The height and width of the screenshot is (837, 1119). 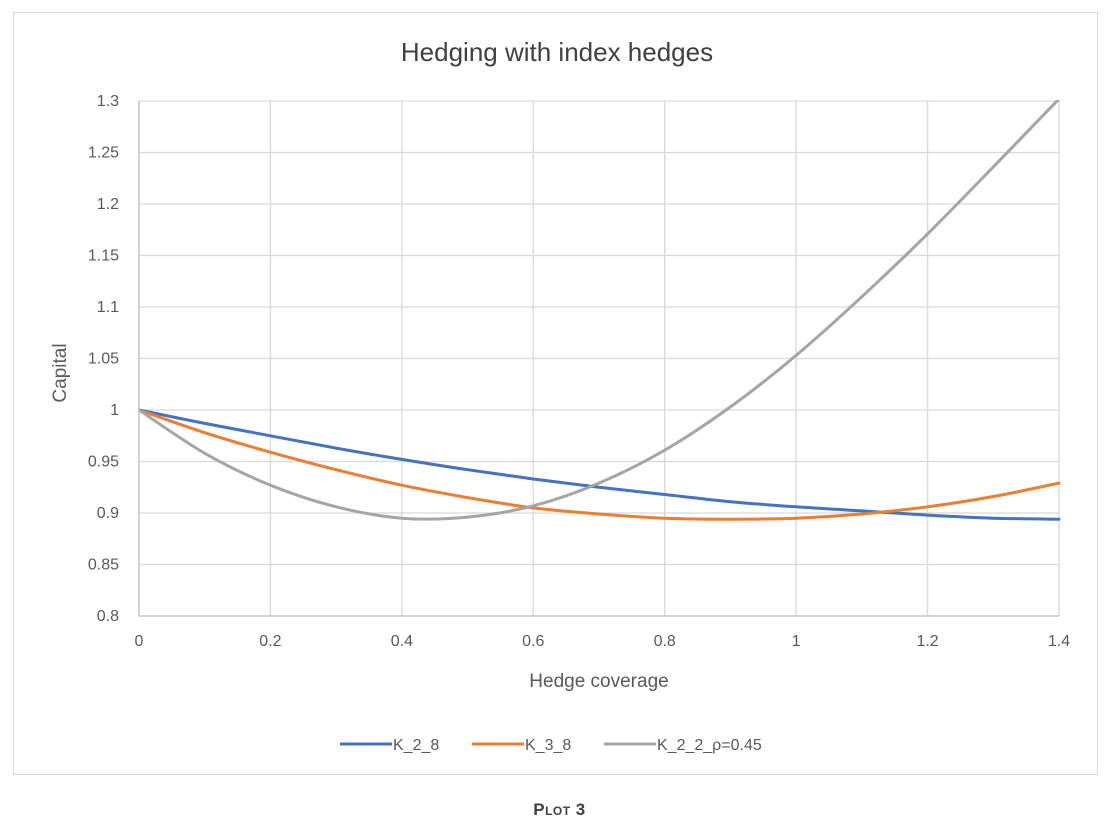 I want to click on y-tick-label: 1.1, so click(x=108, y=307).